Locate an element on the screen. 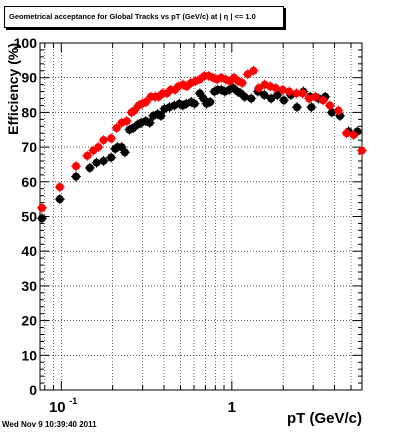 Image resolution: width=400 pixels, height=433 pixels. y-tick-label: 90 is located at coordinates (29, 78).